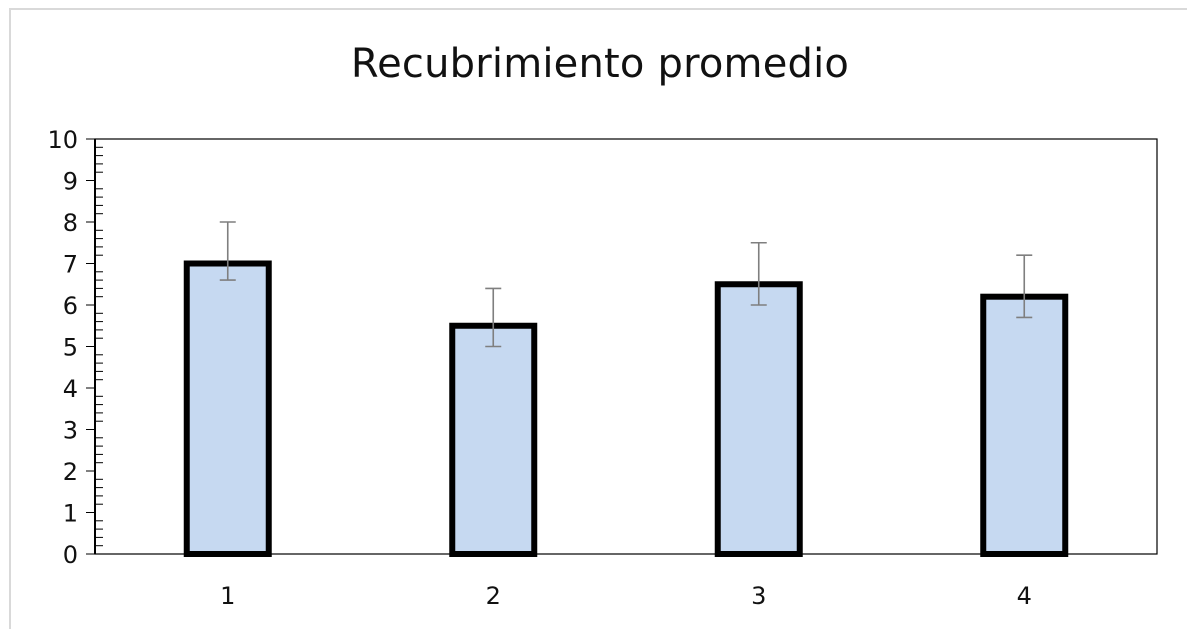 Image resolution: width=1187 pixels, height=629 pixels. What do you see at coordinates (70, 431) in the screenshot?
I see `y-tick-label: 3` at bounding box center [70, 431].